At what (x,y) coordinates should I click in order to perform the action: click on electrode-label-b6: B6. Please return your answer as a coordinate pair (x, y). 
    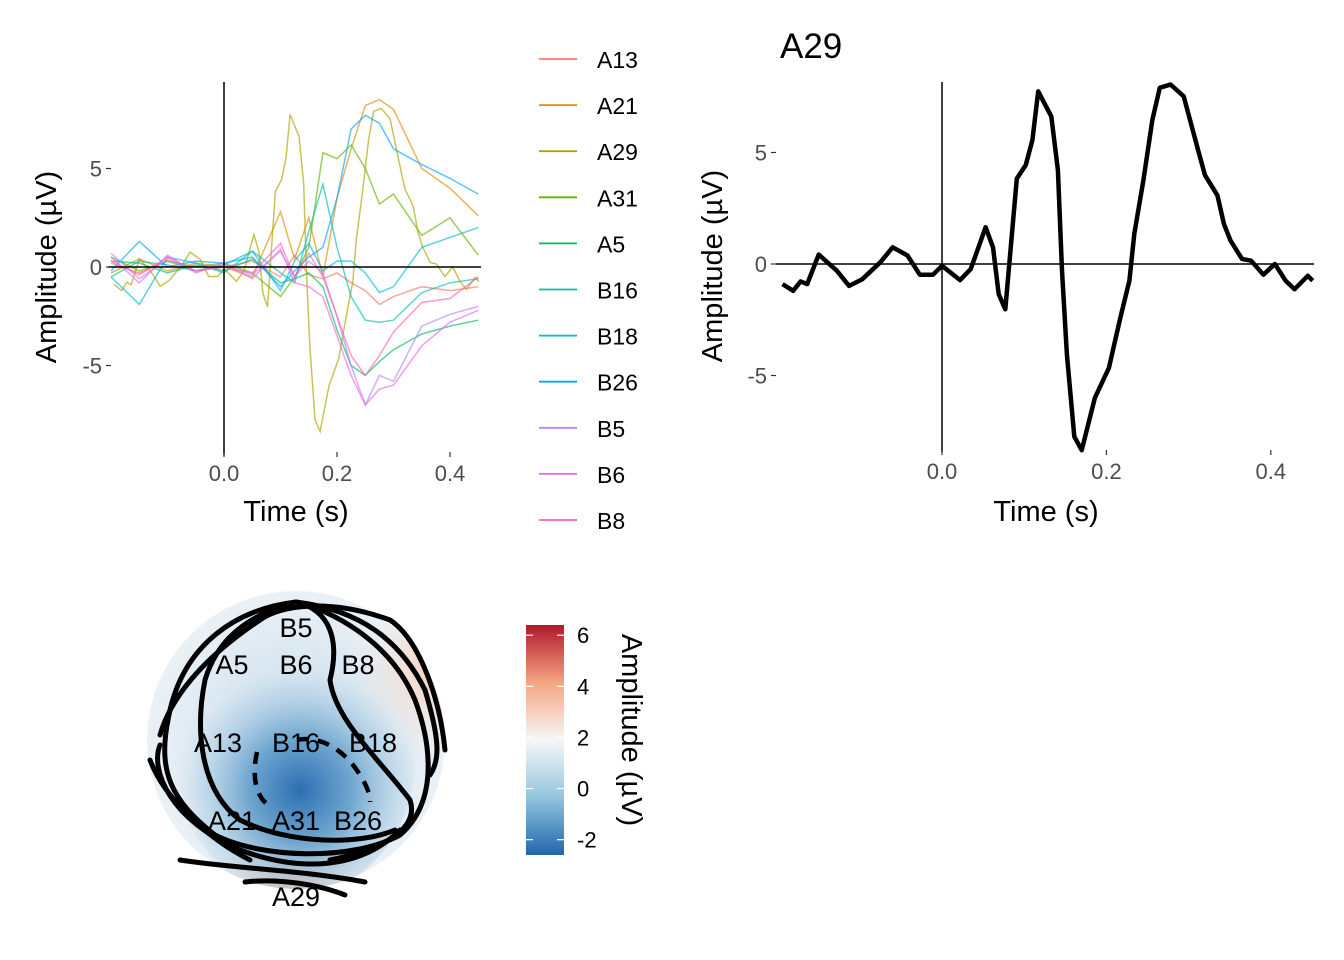
    Looking at the image, I should click on (295, 665).